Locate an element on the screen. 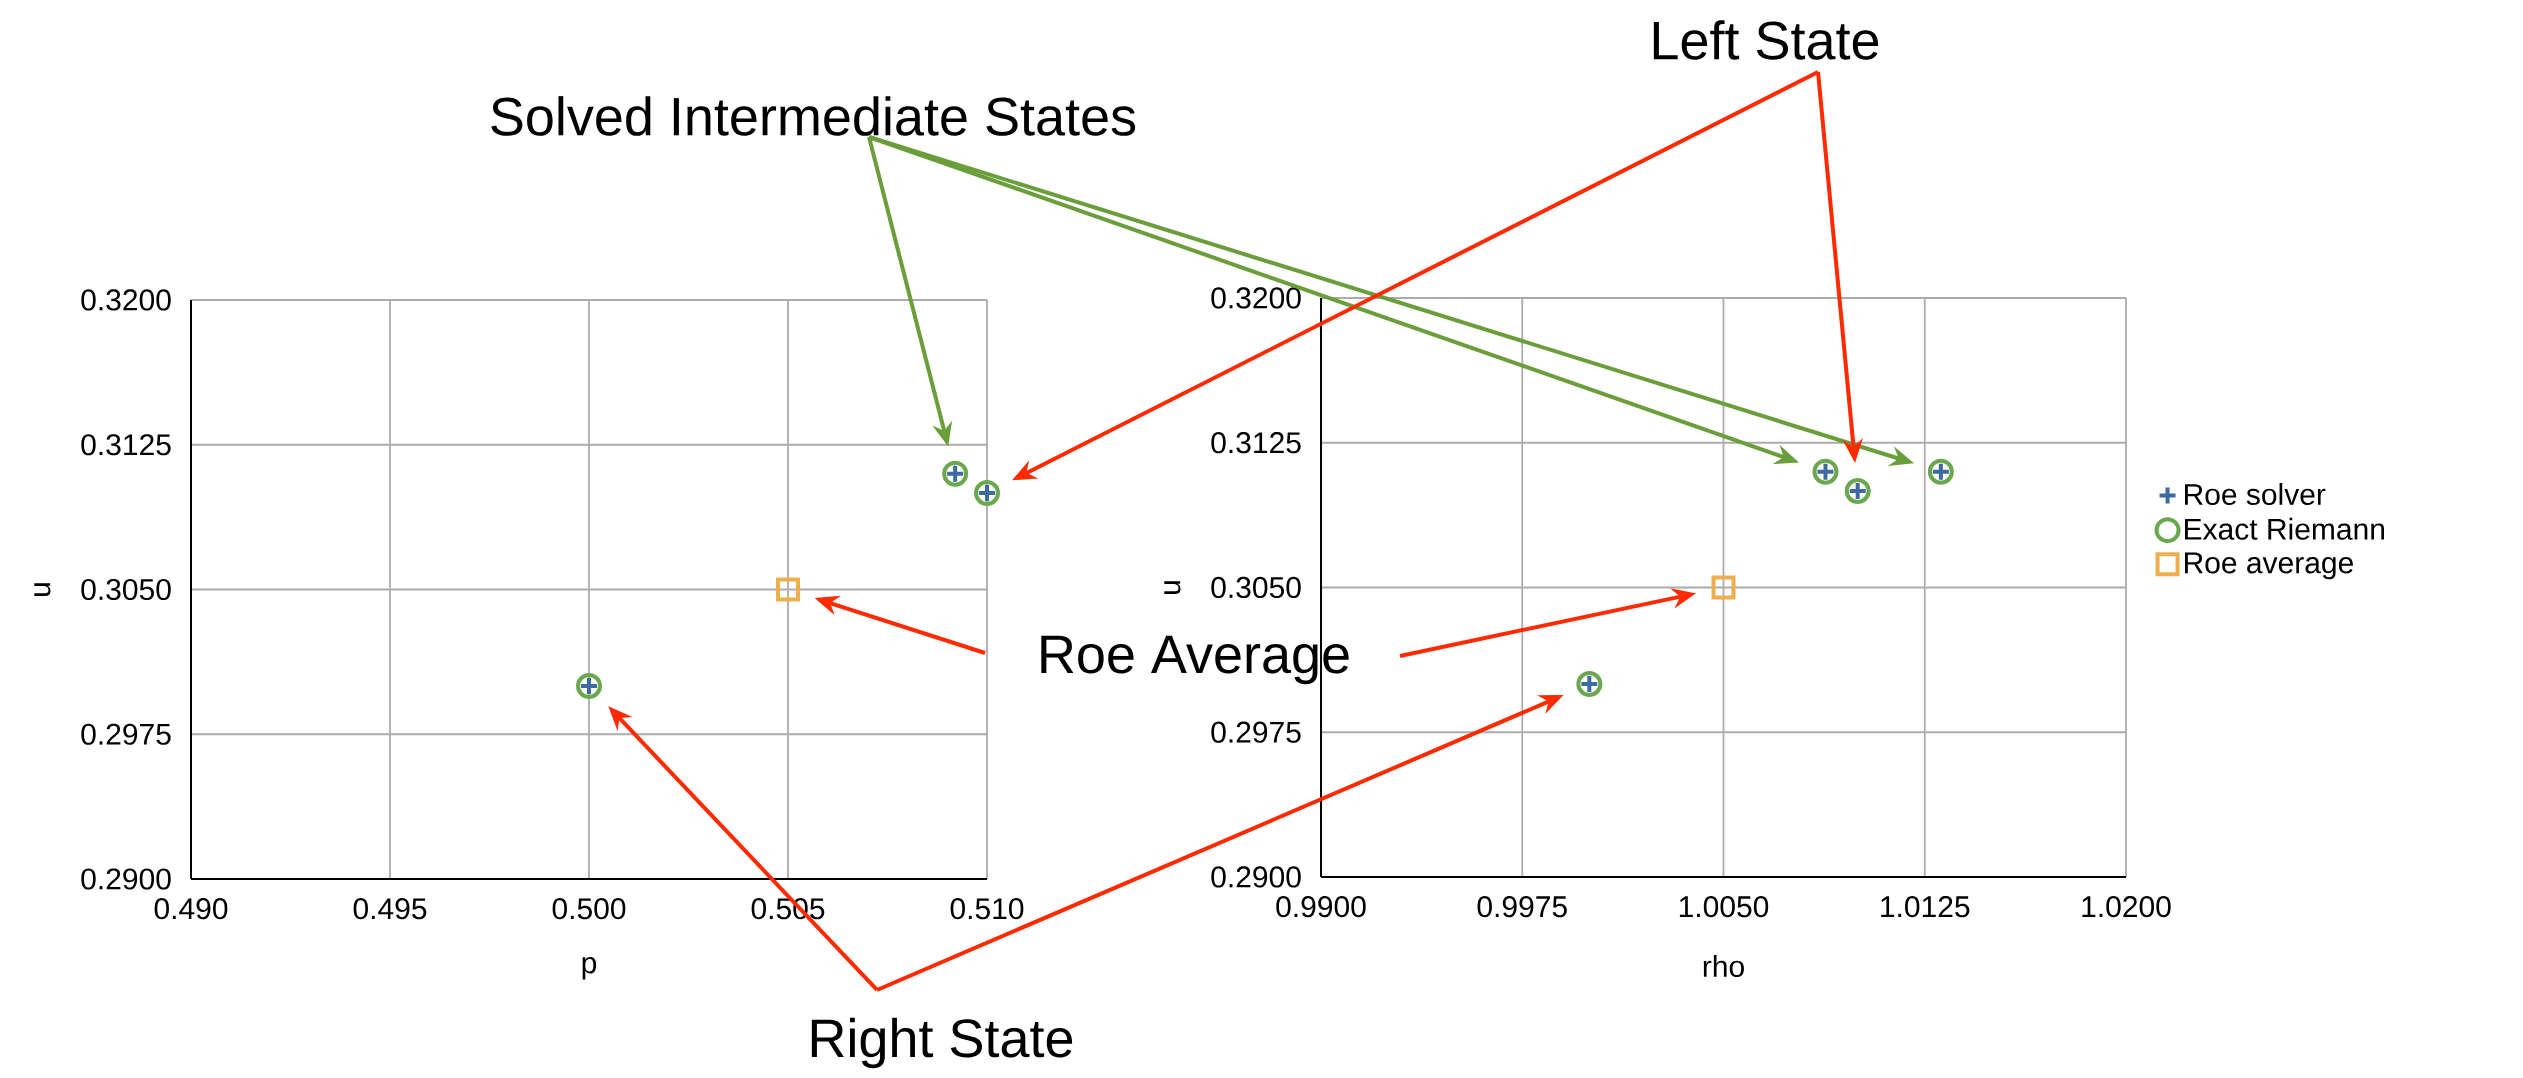 Image resolution: width=2523 pixels, height=1078 pixels. text: Right State is located at coordinates (942, 1043).